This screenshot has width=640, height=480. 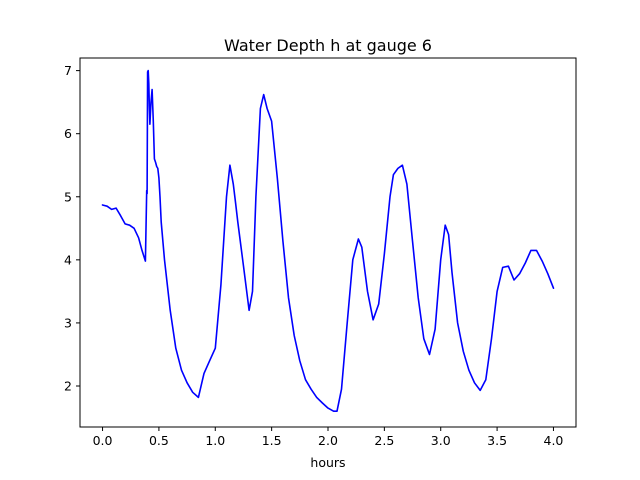 What do you see at coordinates (72, 228) in the screenshot?
I see `y-axis-ticks: 2 3 4 5 6 7` at bounding box center [72, 228].